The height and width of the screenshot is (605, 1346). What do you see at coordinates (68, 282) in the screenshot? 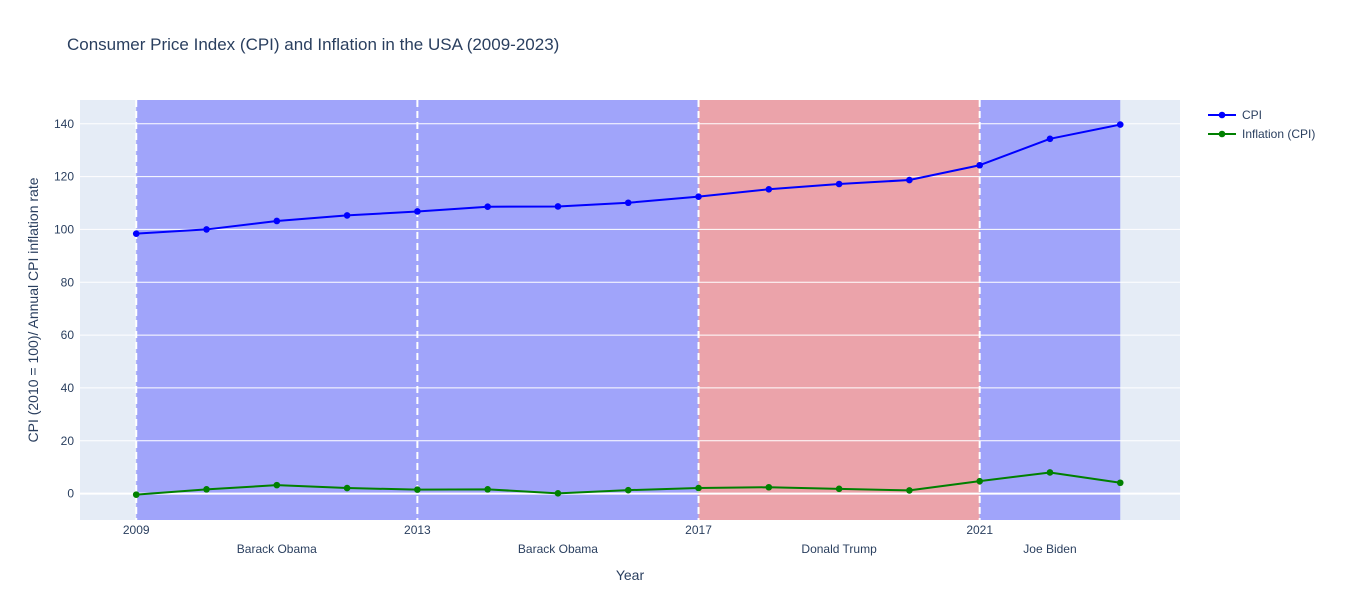
I see `y-tick-label: 80` at bounding box center [68, 282].